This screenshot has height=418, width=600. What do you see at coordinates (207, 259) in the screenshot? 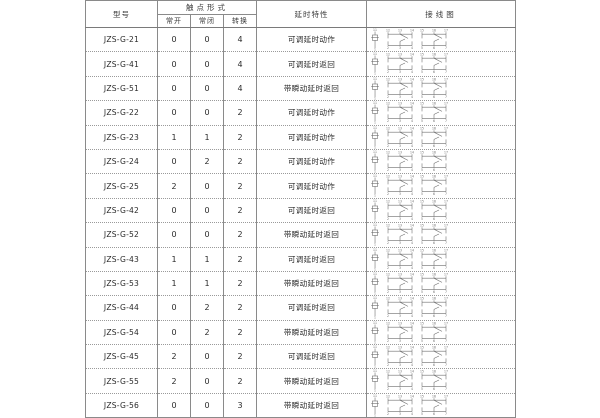
I see `cell-normally-closed: 1` at bounding box center [207, 259].